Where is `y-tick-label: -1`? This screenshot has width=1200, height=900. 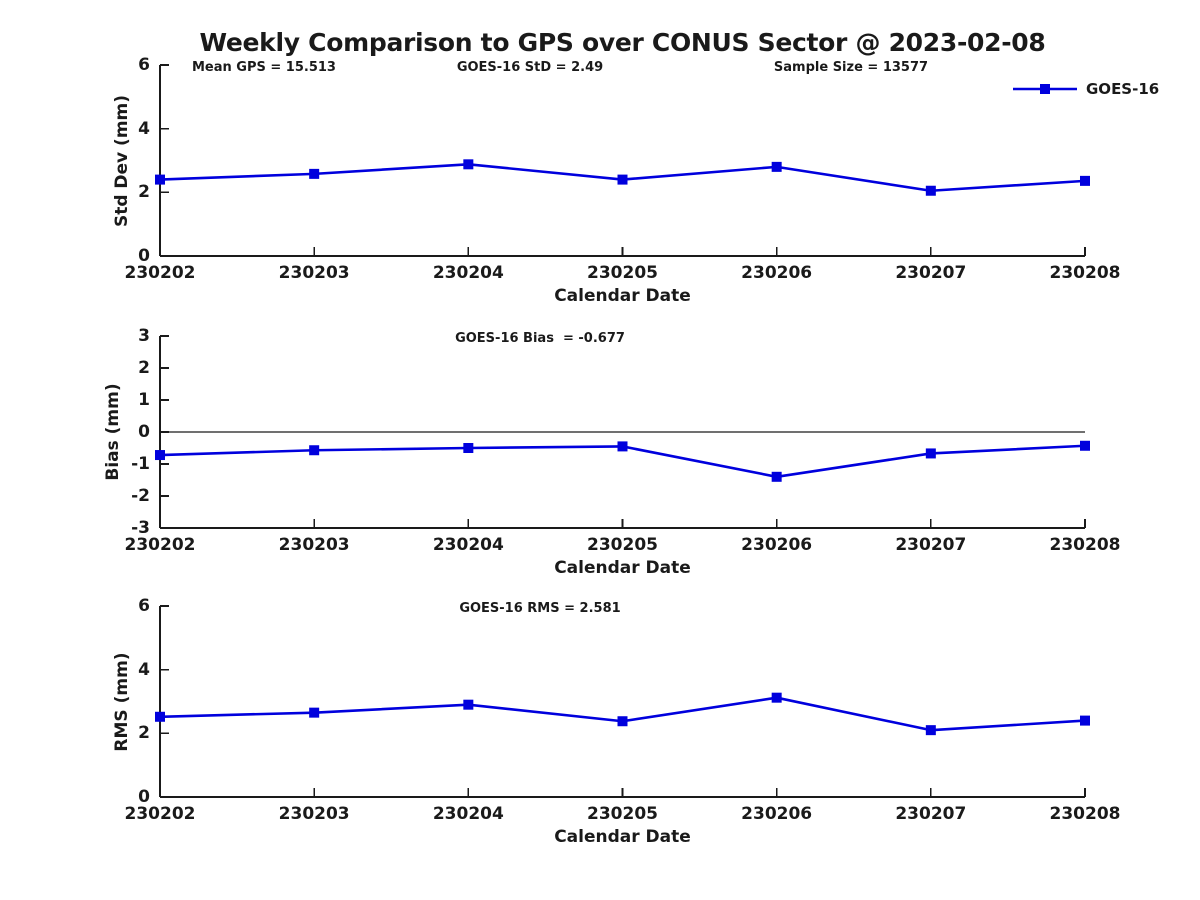
y-tick-label: -1 is located at coordinates (140, 464).